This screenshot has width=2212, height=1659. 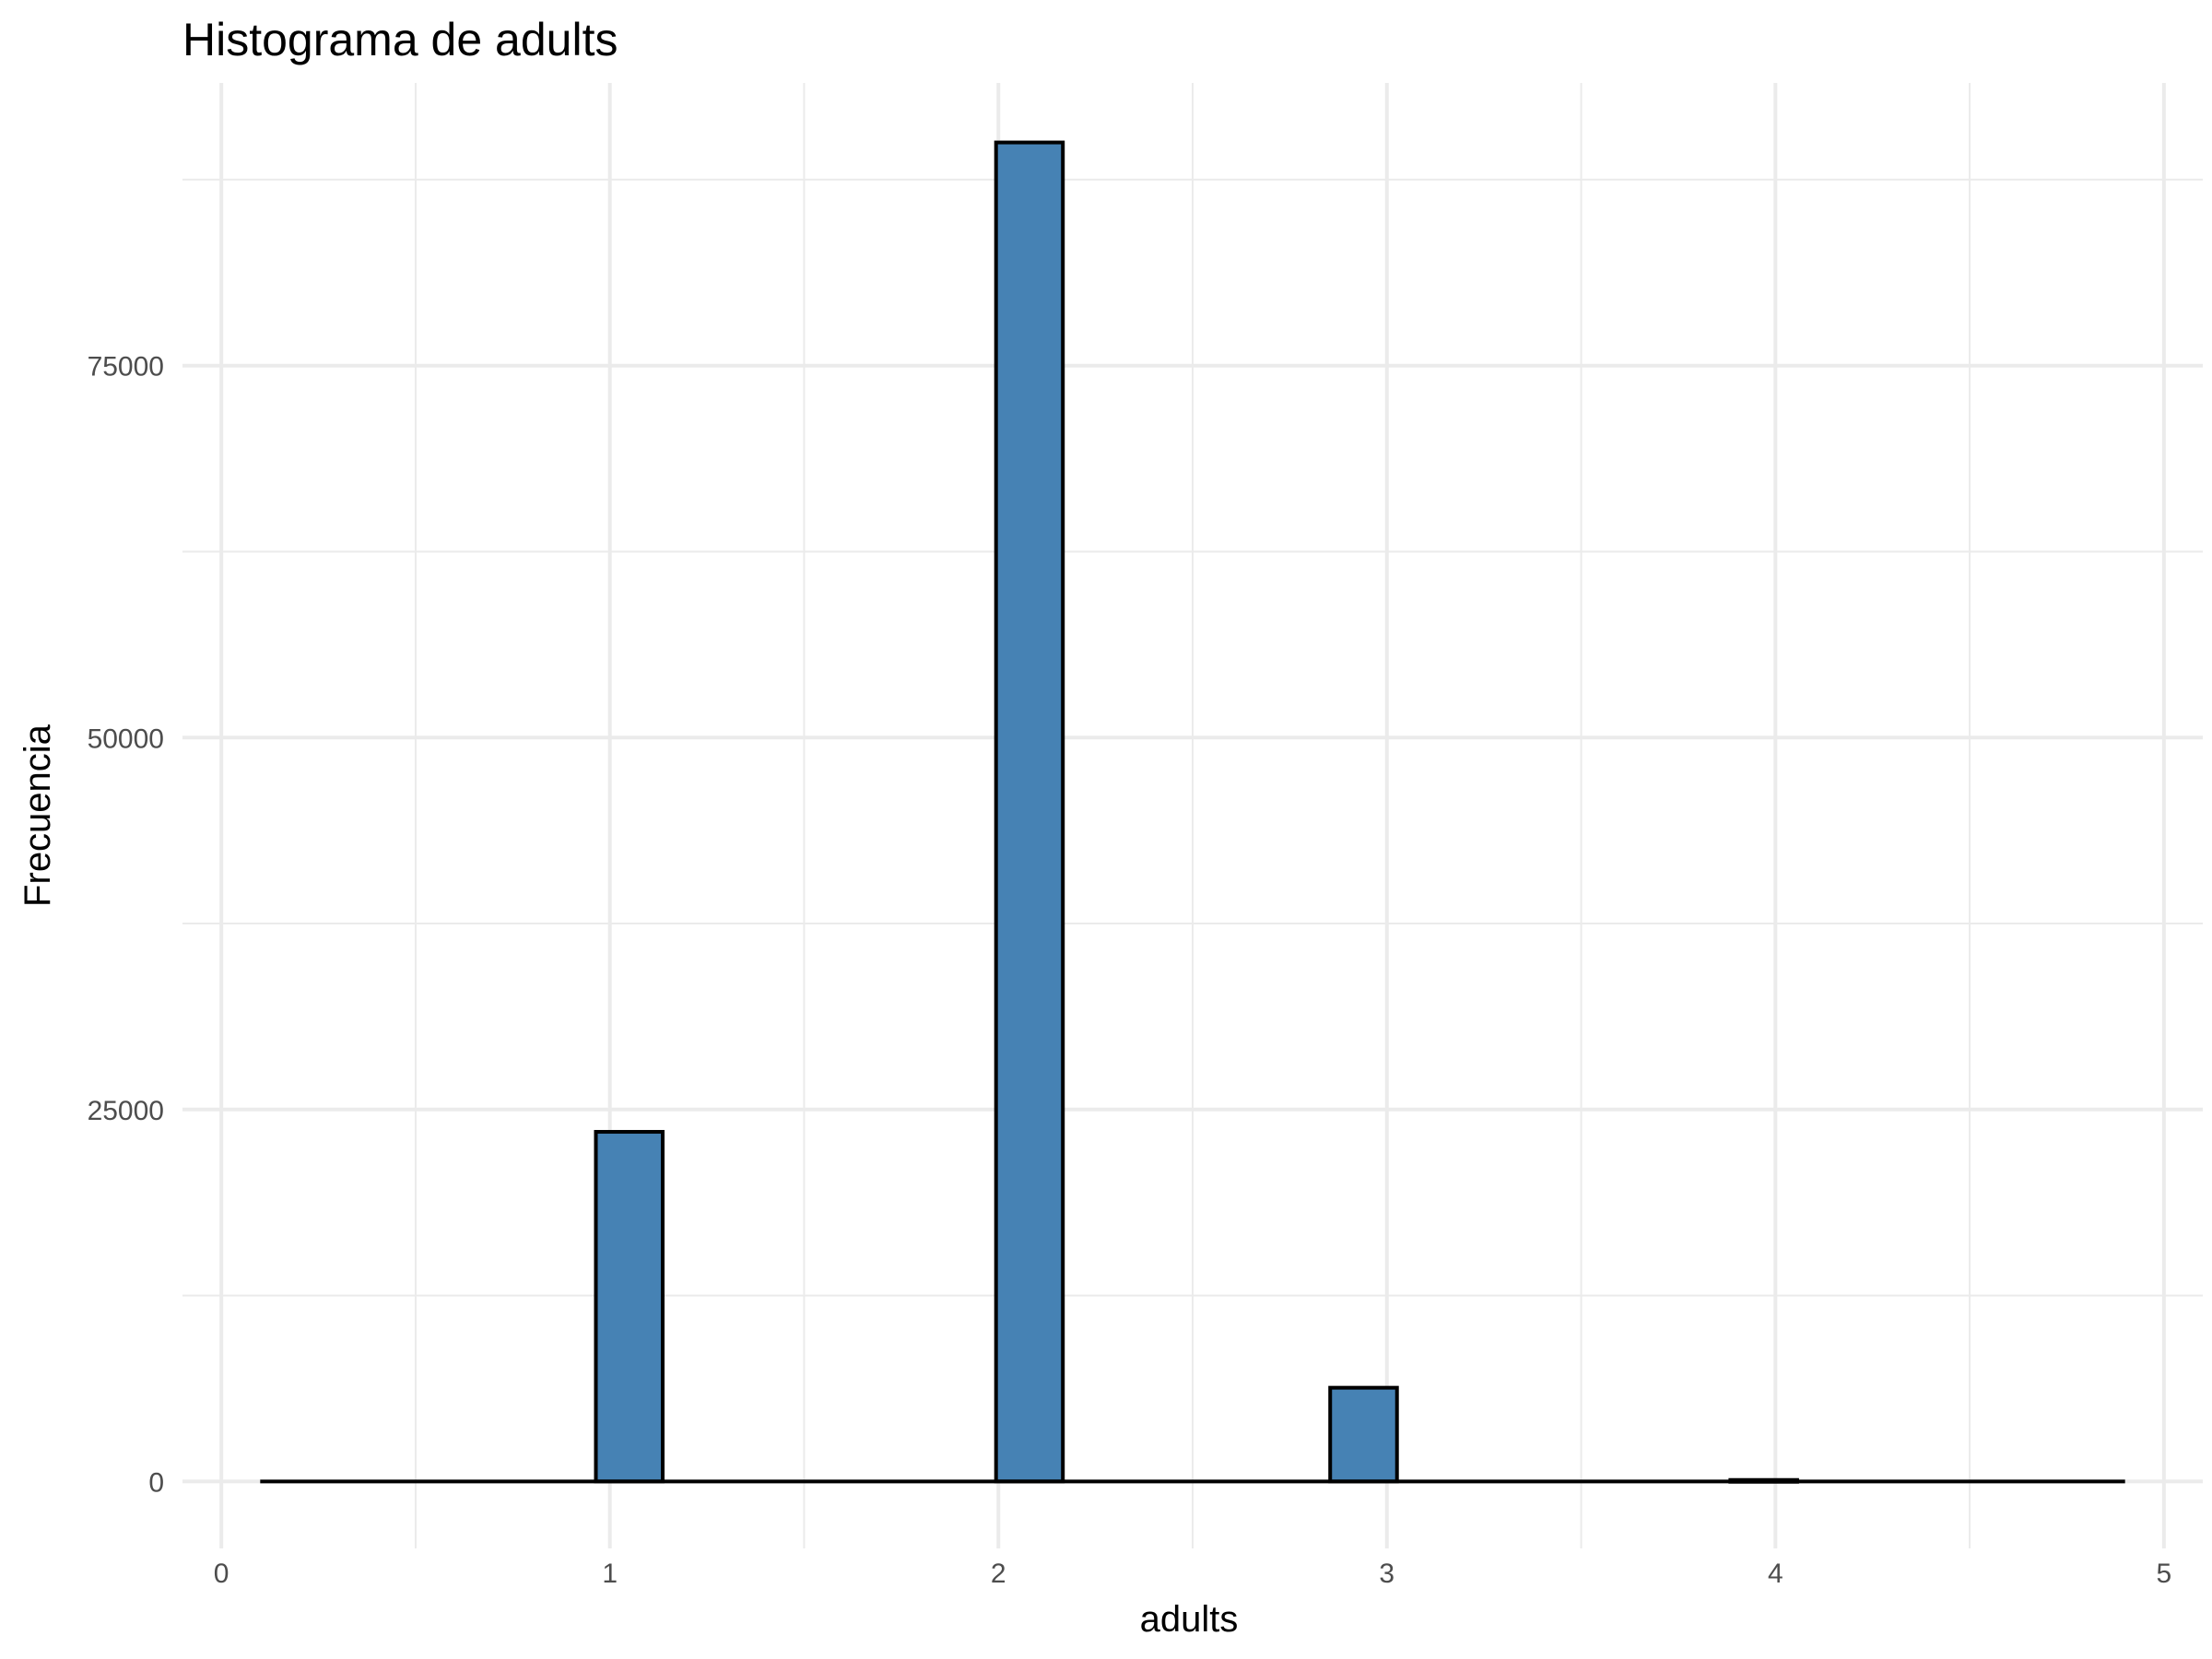 What do you see at coordinates (1386, 1574) in the screenshot?
I see `x-tick-label-3: 3` at bounding box center [1386, 1574].